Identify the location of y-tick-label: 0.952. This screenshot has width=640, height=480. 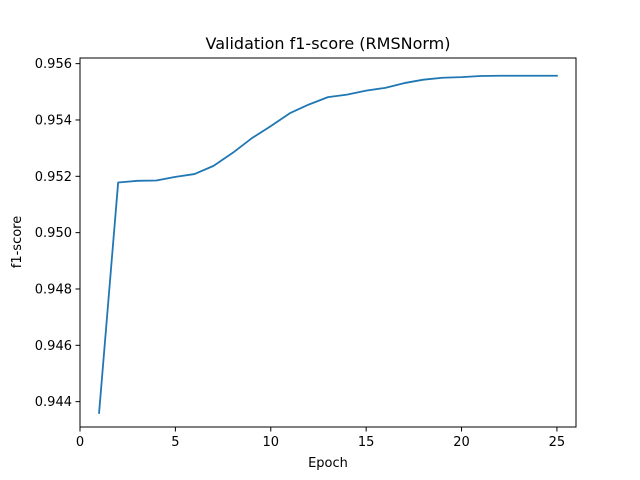
(53, 177).